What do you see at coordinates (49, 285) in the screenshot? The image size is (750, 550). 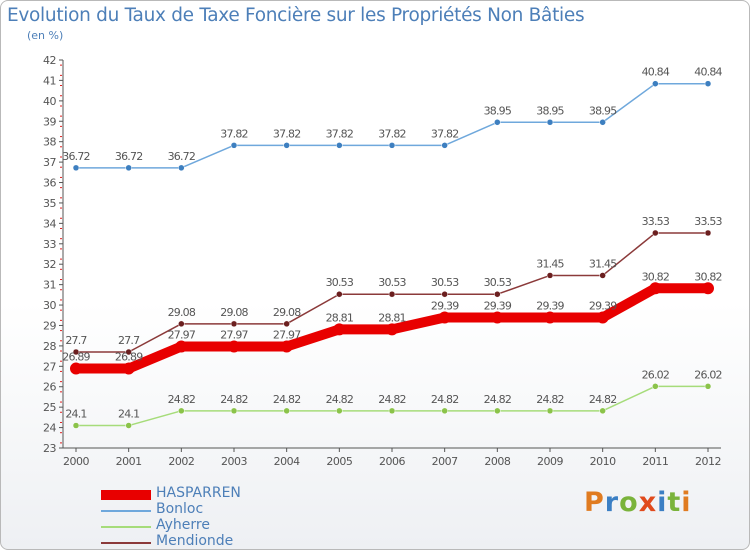 I see `y-tick-label: 31` at bounding box center [49, 285].